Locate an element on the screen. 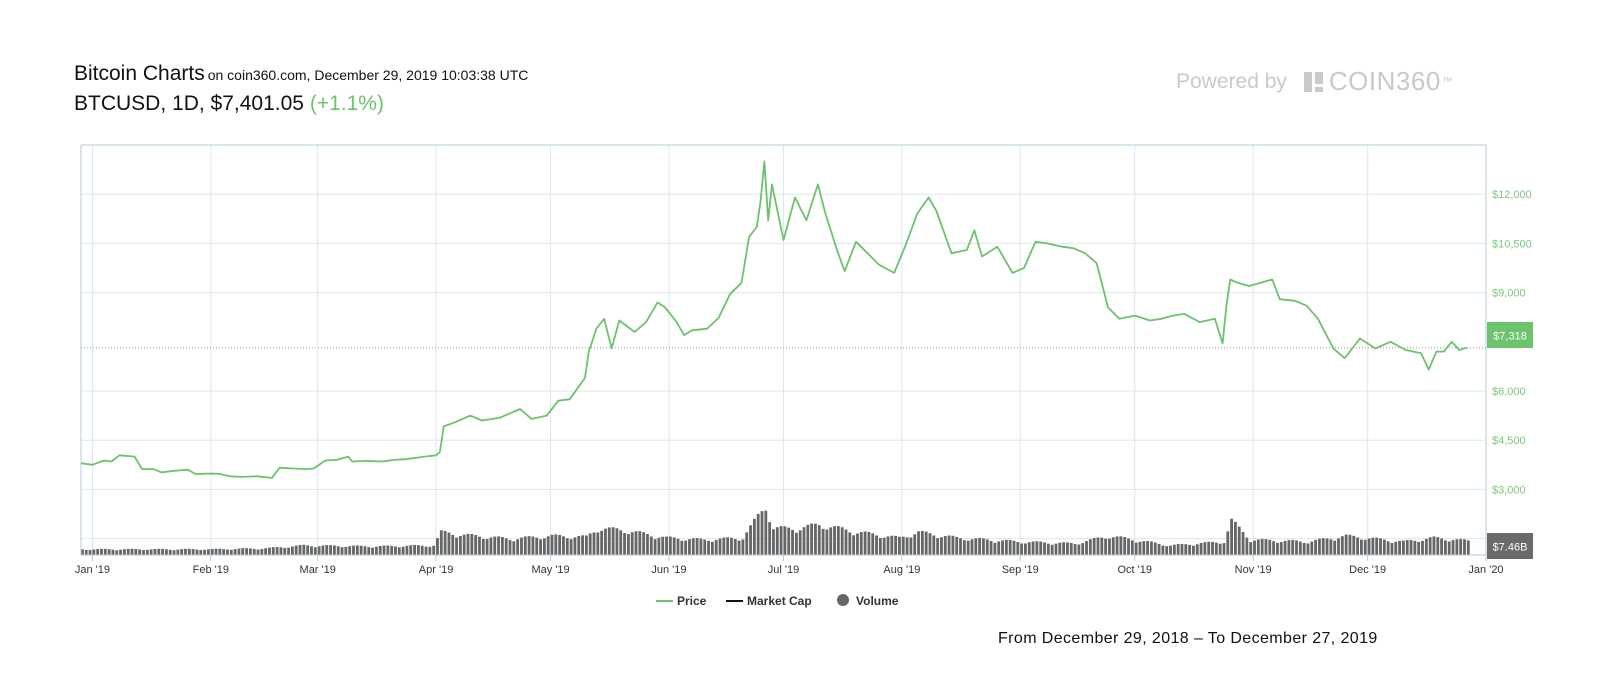  pair-label: BTCUSD is located at coordinates (117, 103).